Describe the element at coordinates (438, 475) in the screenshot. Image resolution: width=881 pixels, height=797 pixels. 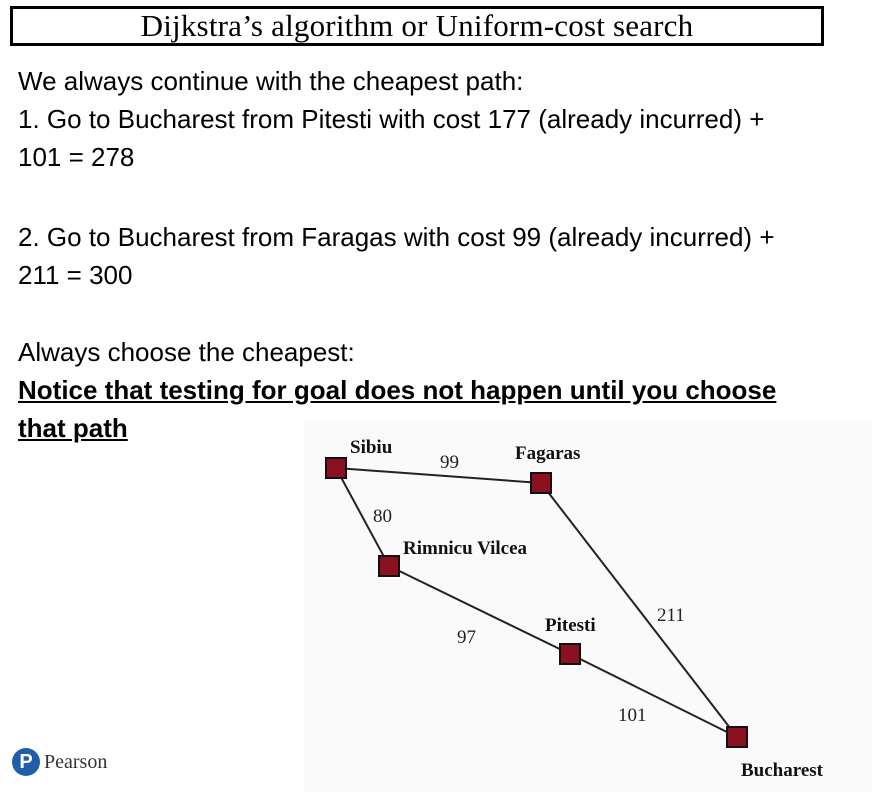
I see `road-sibiu-fagaras` at that location.